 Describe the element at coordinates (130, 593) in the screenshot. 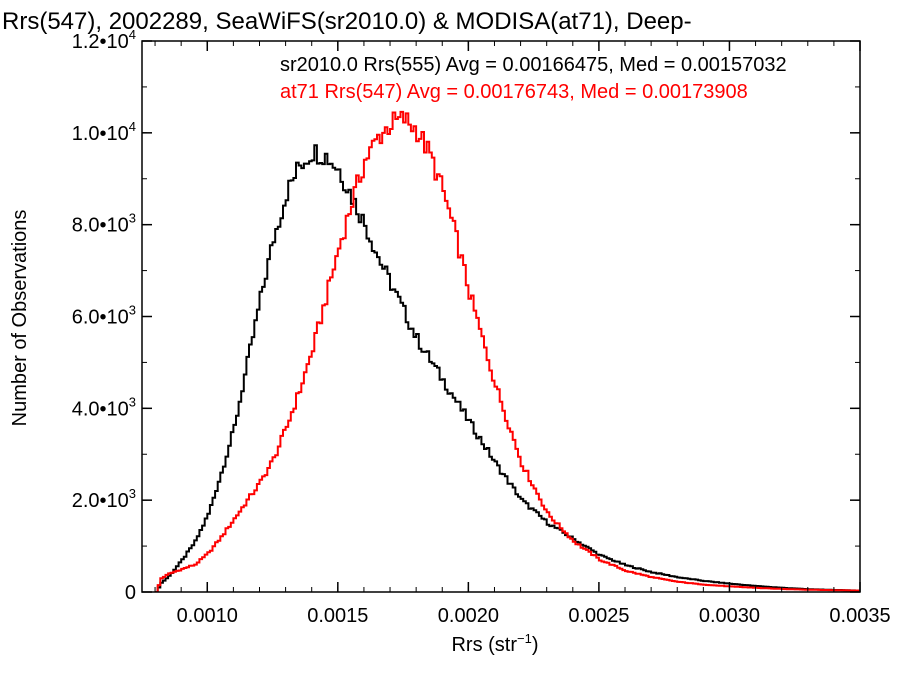

I see `y-tick-label: 0` at that location.